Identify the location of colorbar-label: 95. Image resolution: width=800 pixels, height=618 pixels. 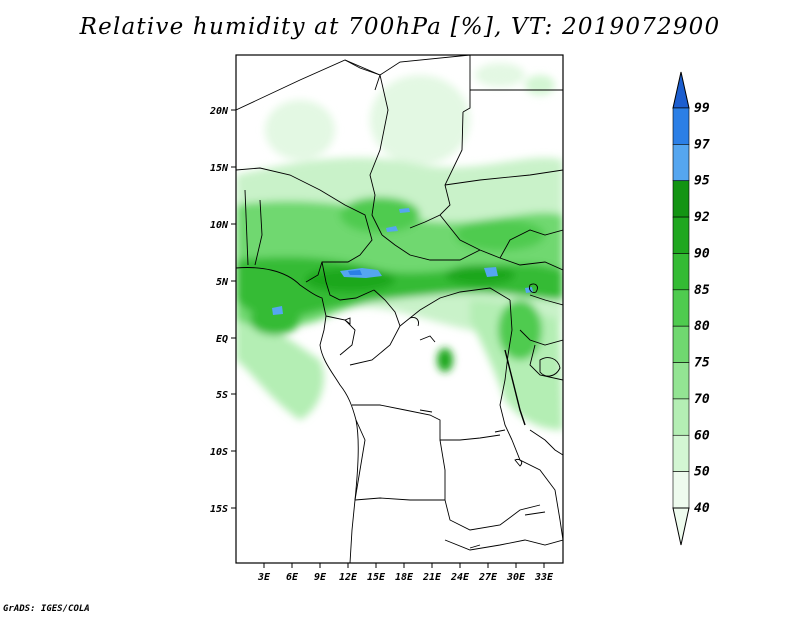
(702, 181).